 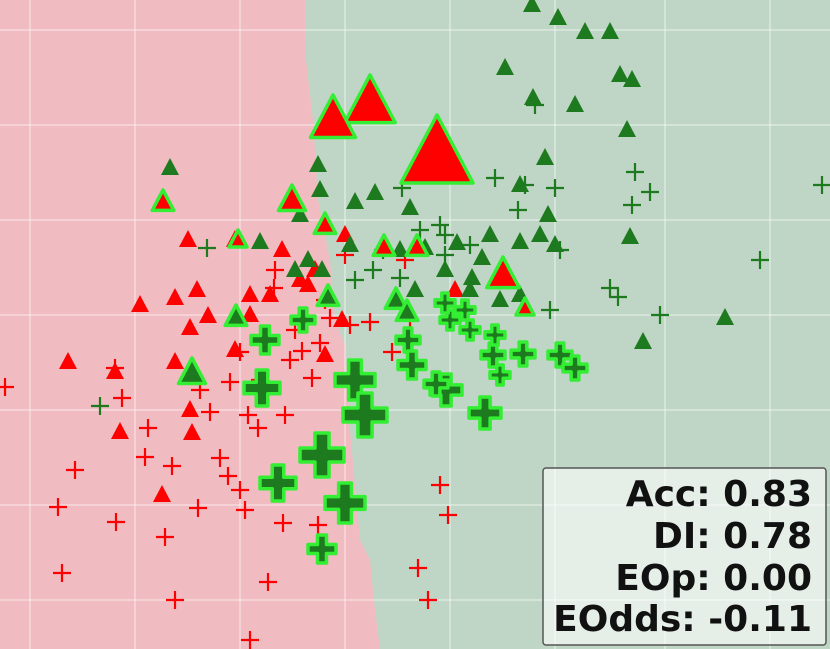 I want to click on metric-di: DI: 0.78, so click(x=732, y=536).